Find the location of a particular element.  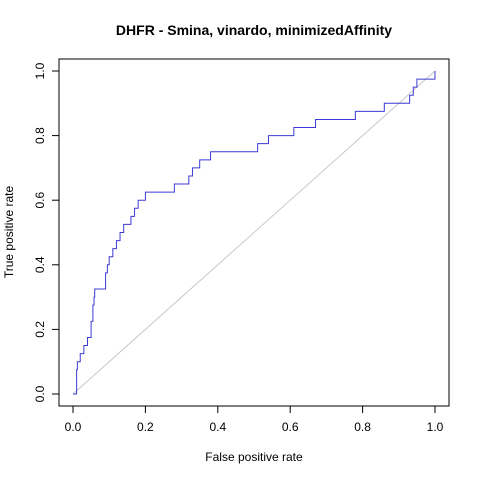

y-tick-label: 0.2 is located at coordinates (40, 329).